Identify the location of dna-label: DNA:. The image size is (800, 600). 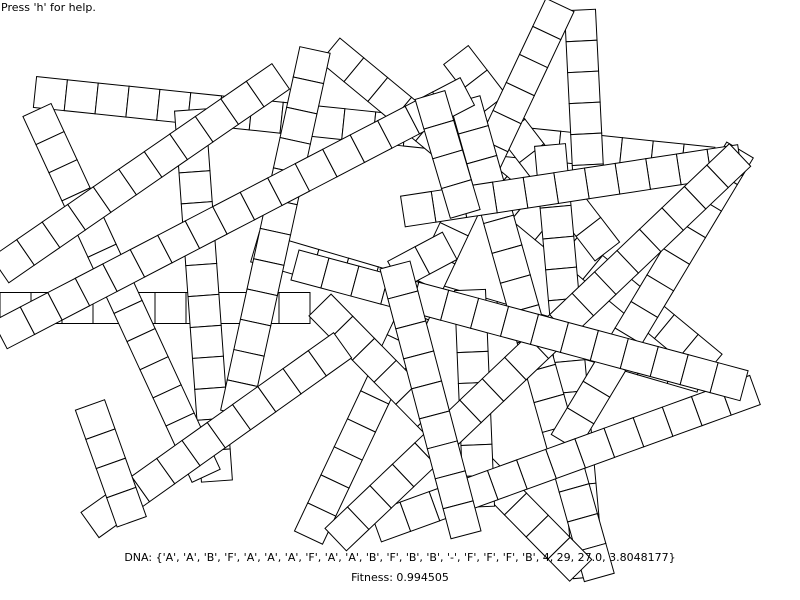
(138, 557).